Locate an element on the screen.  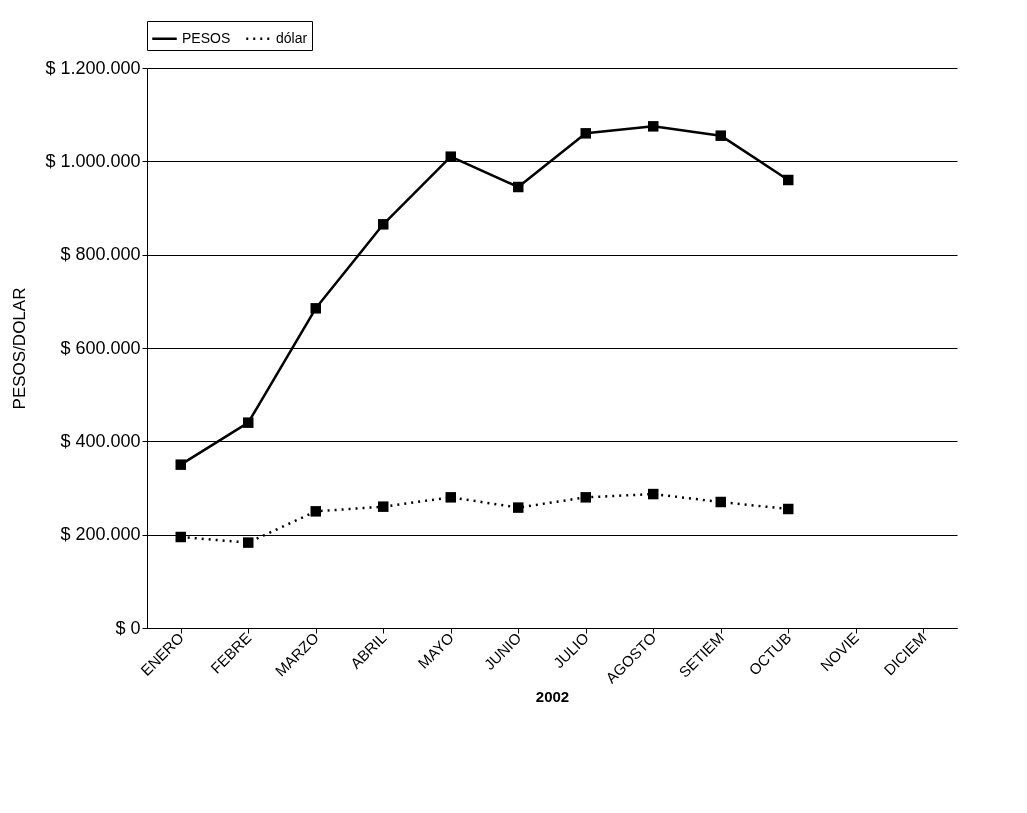
legend-label: PESOS is located at coordinates (206, 37).